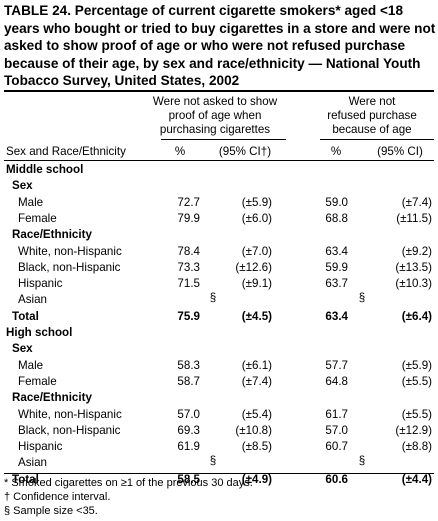 The image size is (438, 521). I want to click on pct-value-1: 72.7, so click(188, 202).